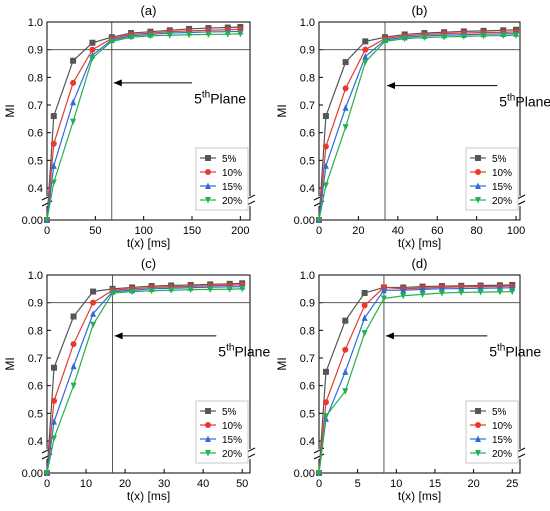 The width and height of the screenshot is (550, 511). What do you see at coordinates (240, 231) in the screenshot?
I see `x-tick-label: 200` at bounding box center [240, 231].